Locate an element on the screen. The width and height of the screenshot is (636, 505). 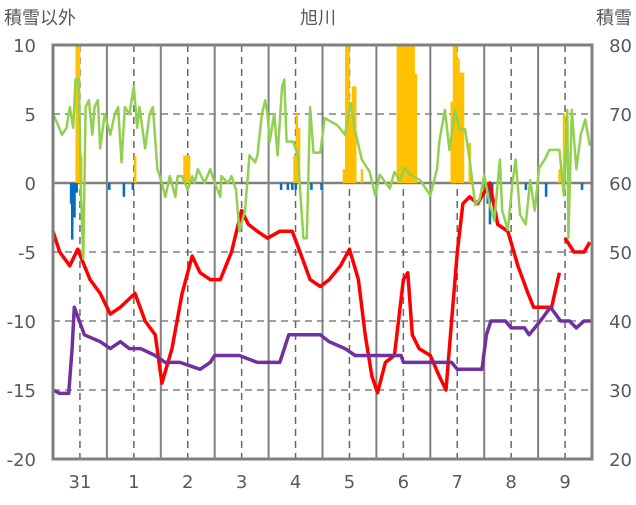
x-tick-label: 31 is located at coordinates (79, 482).